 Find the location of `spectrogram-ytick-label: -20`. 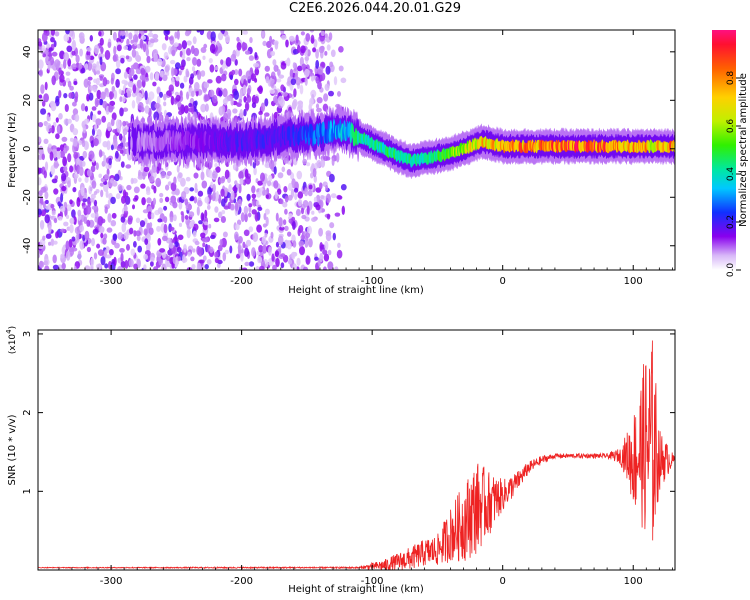

spectrogram-ytick-label: -20 is located at coordinates (27, 197).